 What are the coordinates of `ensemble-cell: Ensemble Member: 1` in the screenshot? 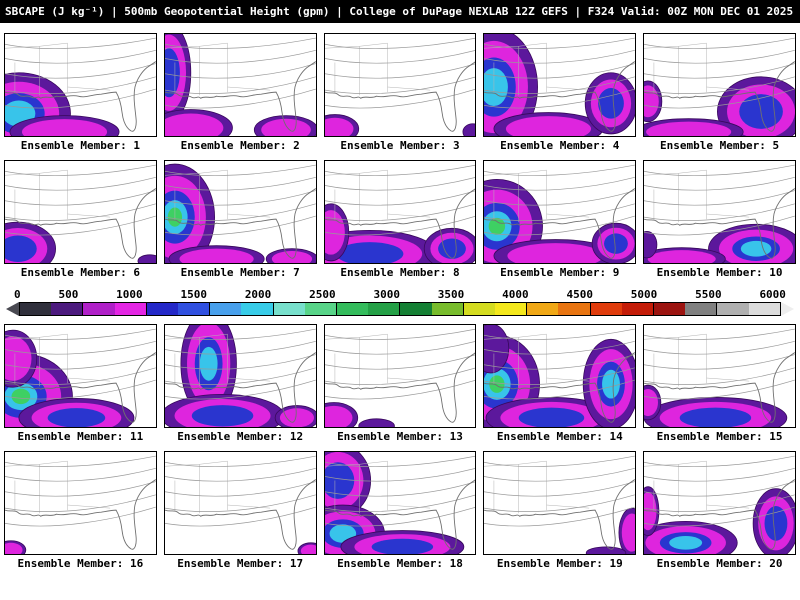 It's located at (80, 92).